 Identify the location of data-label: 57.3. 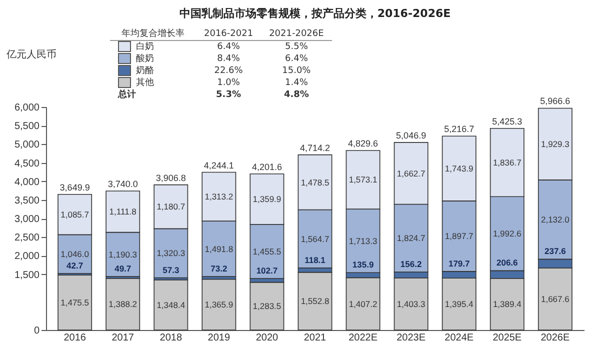
(171, 269).